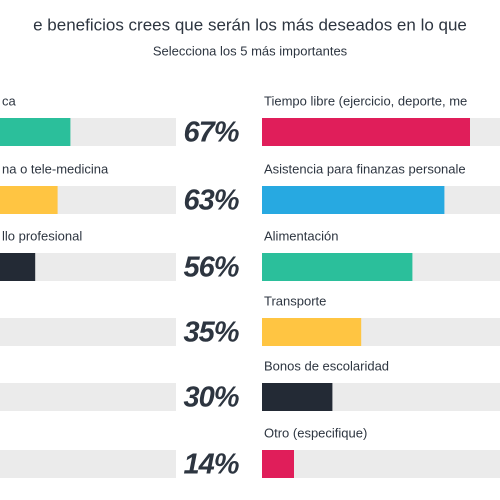 The width and height of the screenshot is (500, 500). What do you see at coordinates (365, 100) in the screenshot?
I see `category-label: Tiempo libre (ejercicio, deporte, me` at bounding box center [365, 100].